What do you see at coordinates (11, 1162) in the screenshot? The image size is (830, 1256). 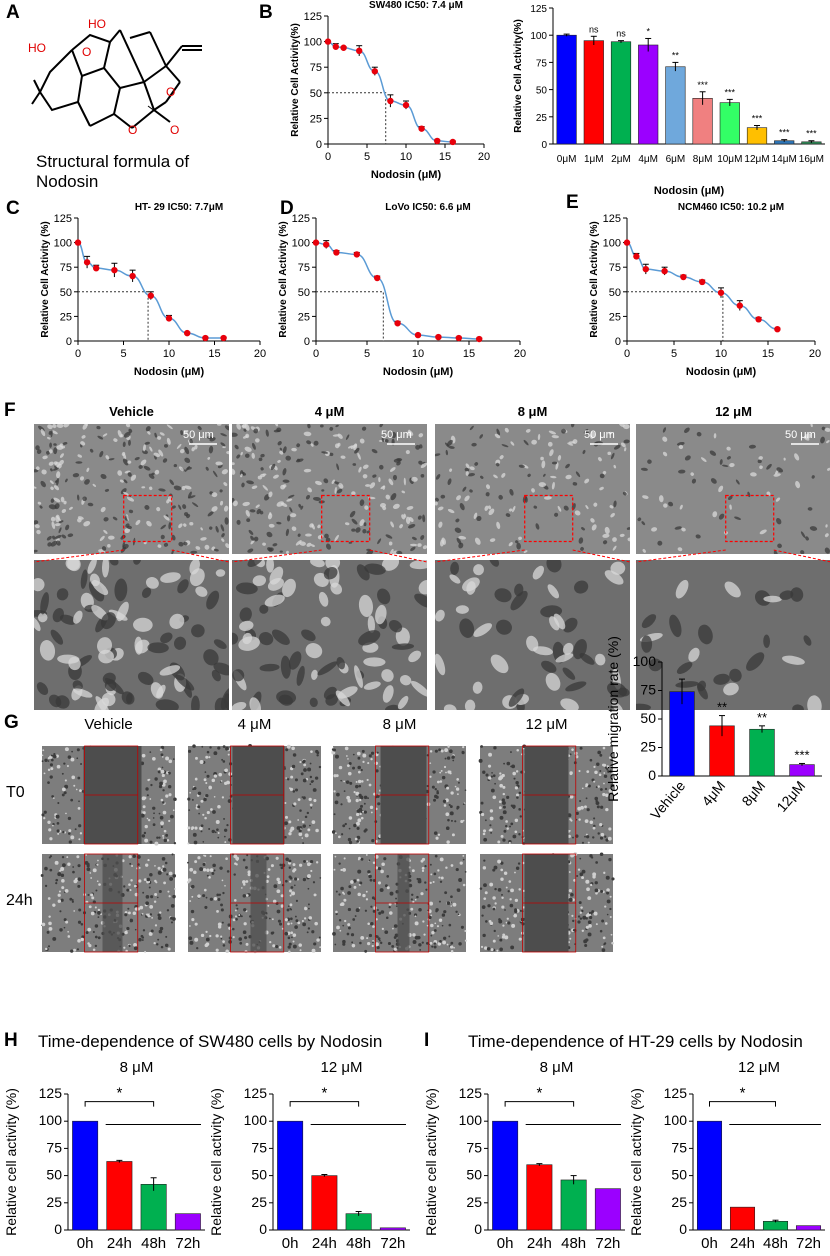 I see `y-axis-label: Relative cell activity (%)` at bounding box center [11, 1162].